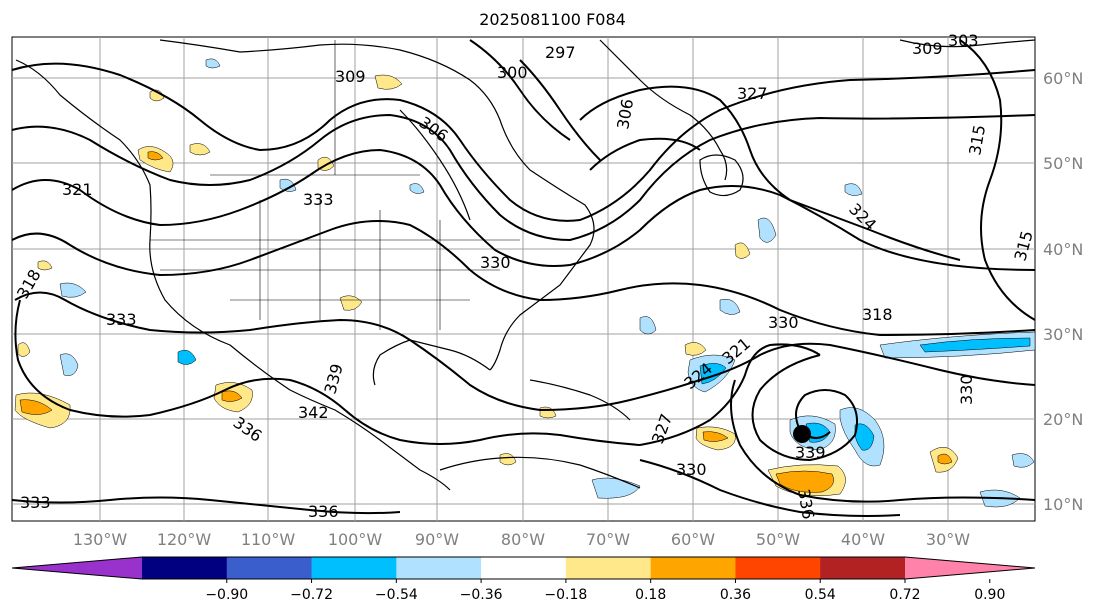 Image resolution: width=1105 pixels, height=615 pixels. What do you see at coordinates (810, 452) in the screenshot?
I see `contour-label: 339` at bounding box center [810, 452].